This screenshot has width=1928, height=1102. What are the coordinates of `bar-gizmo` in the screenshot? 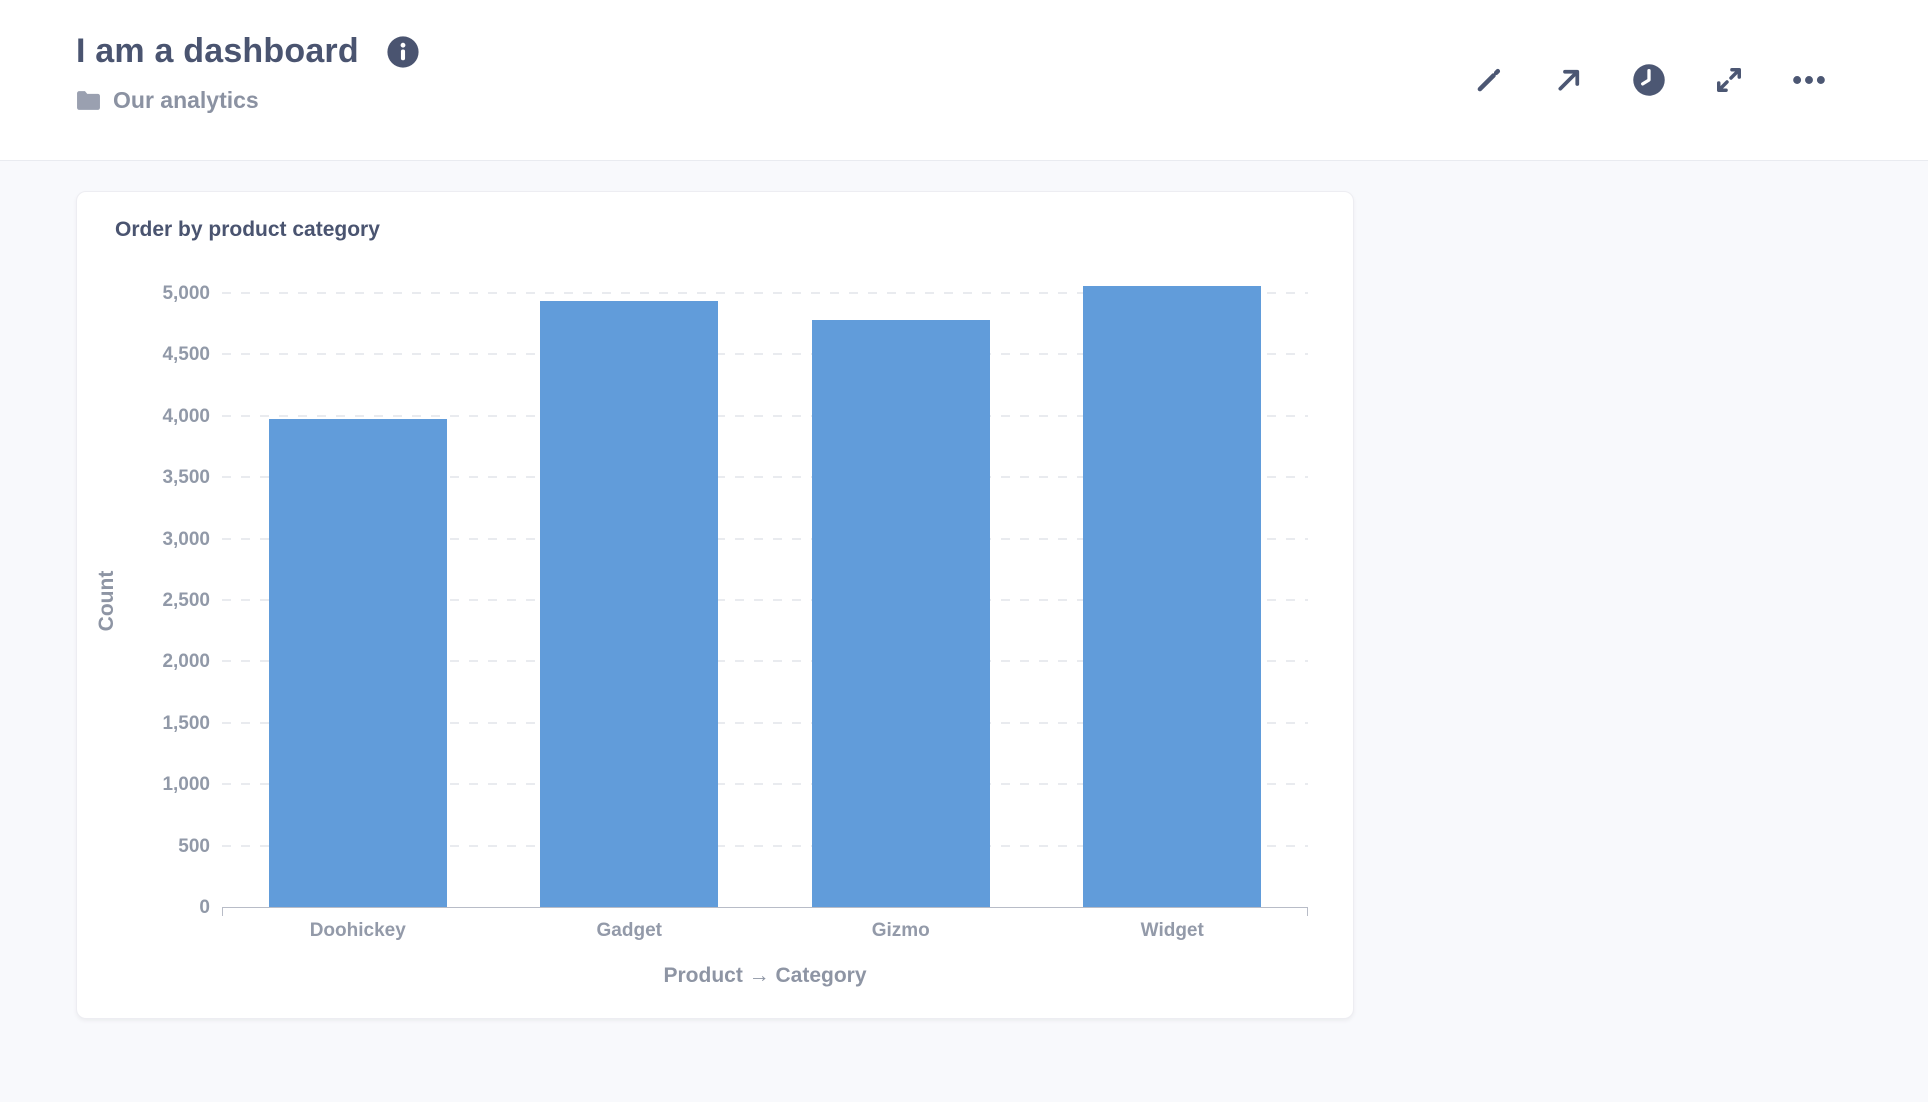 It's located at (900, 613).